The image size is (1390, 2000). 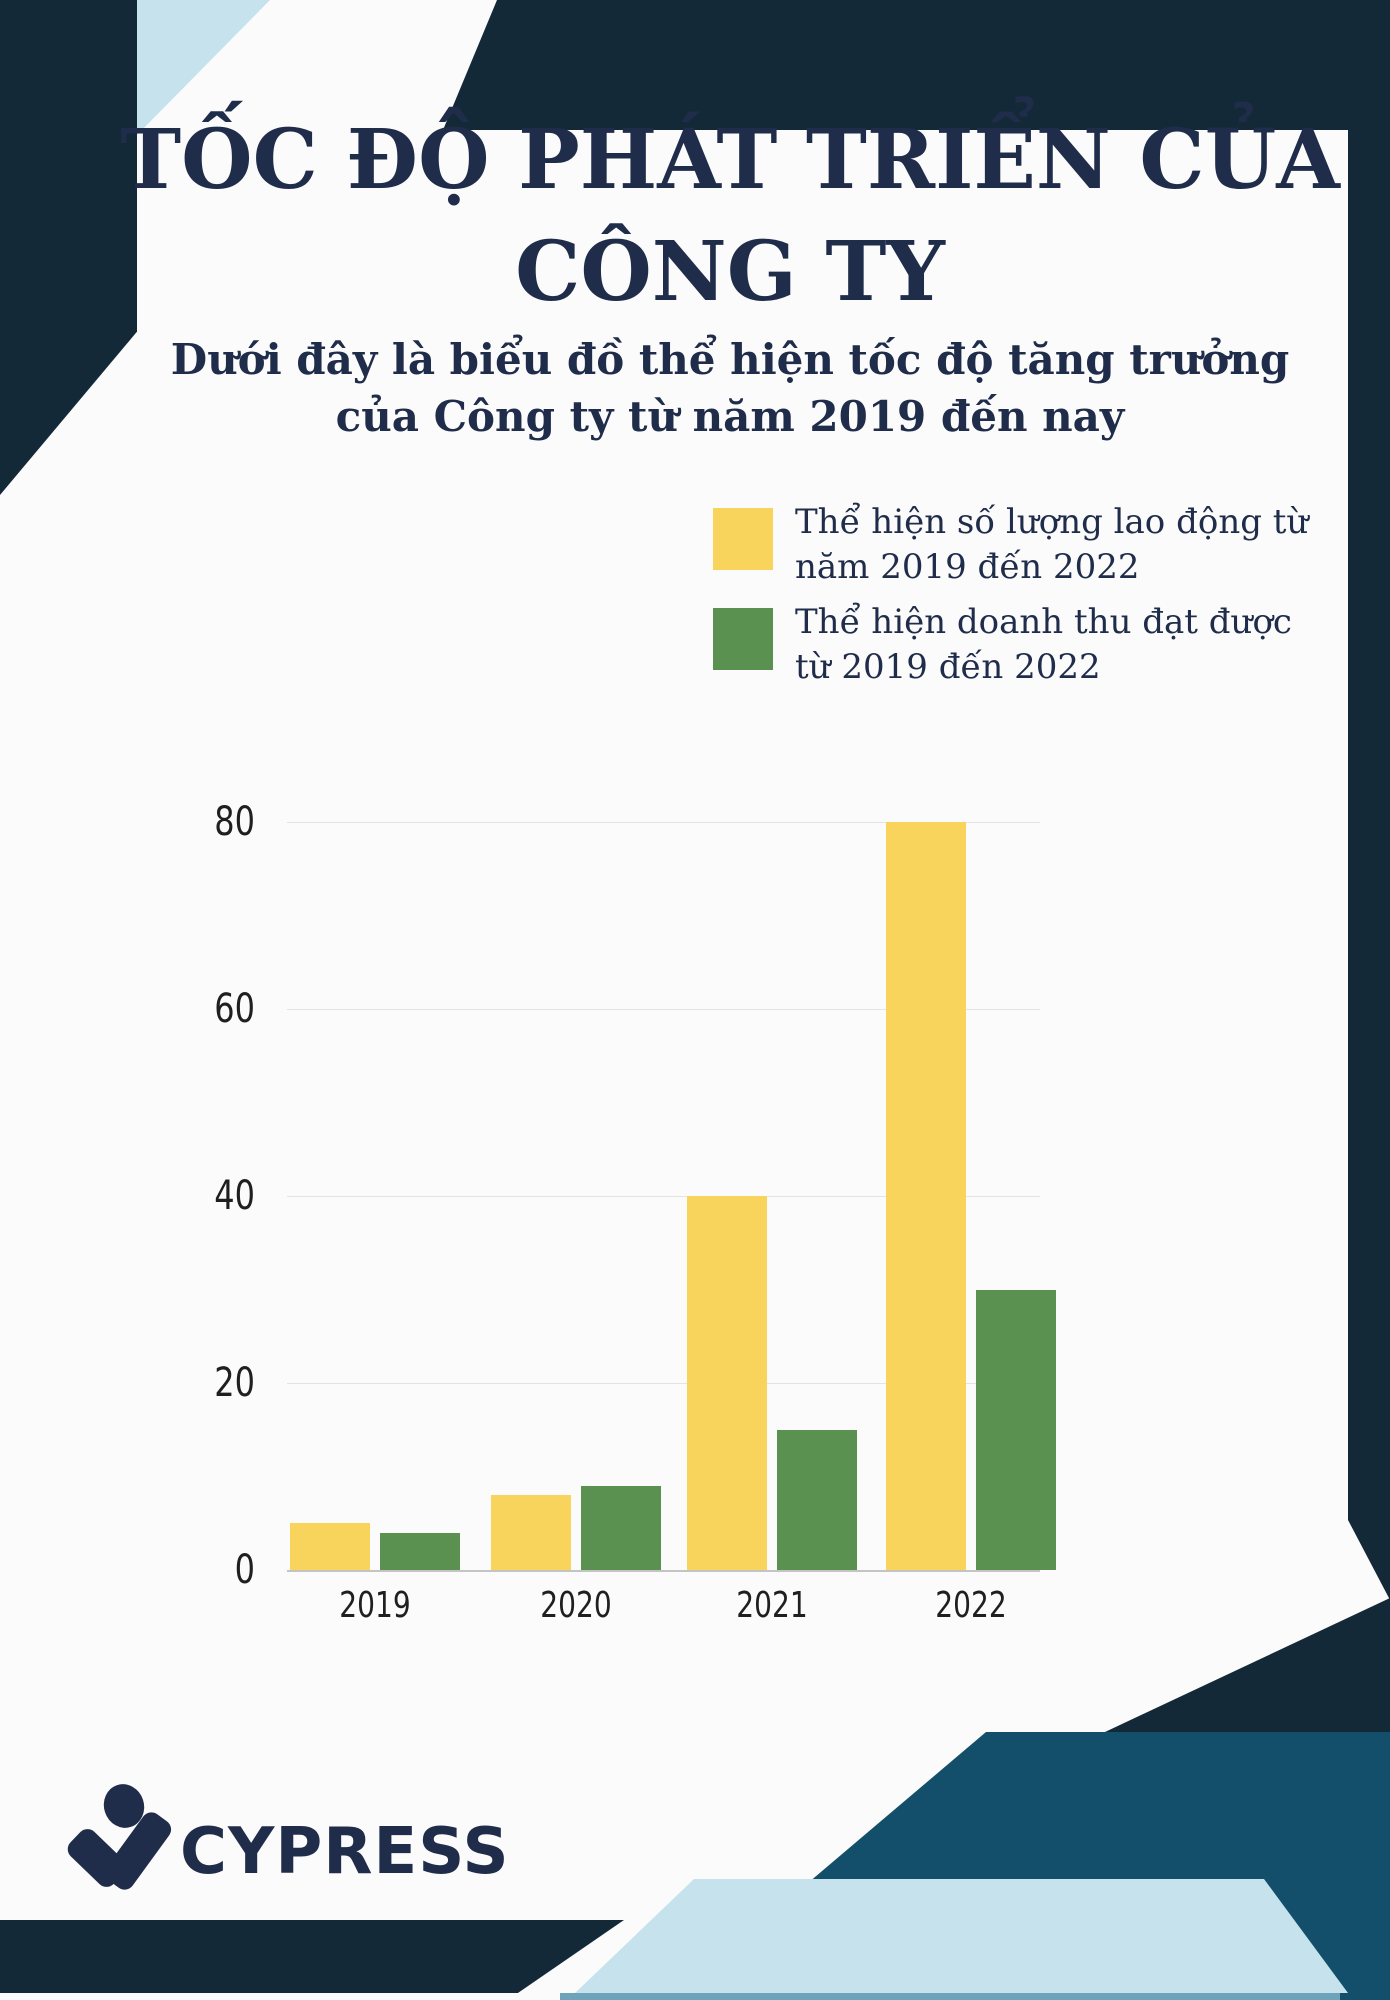 What do you see at coordinates (817, 1499) in the screenshot?
I see `bar-2021-series1` at bounding box center [817, 1499].